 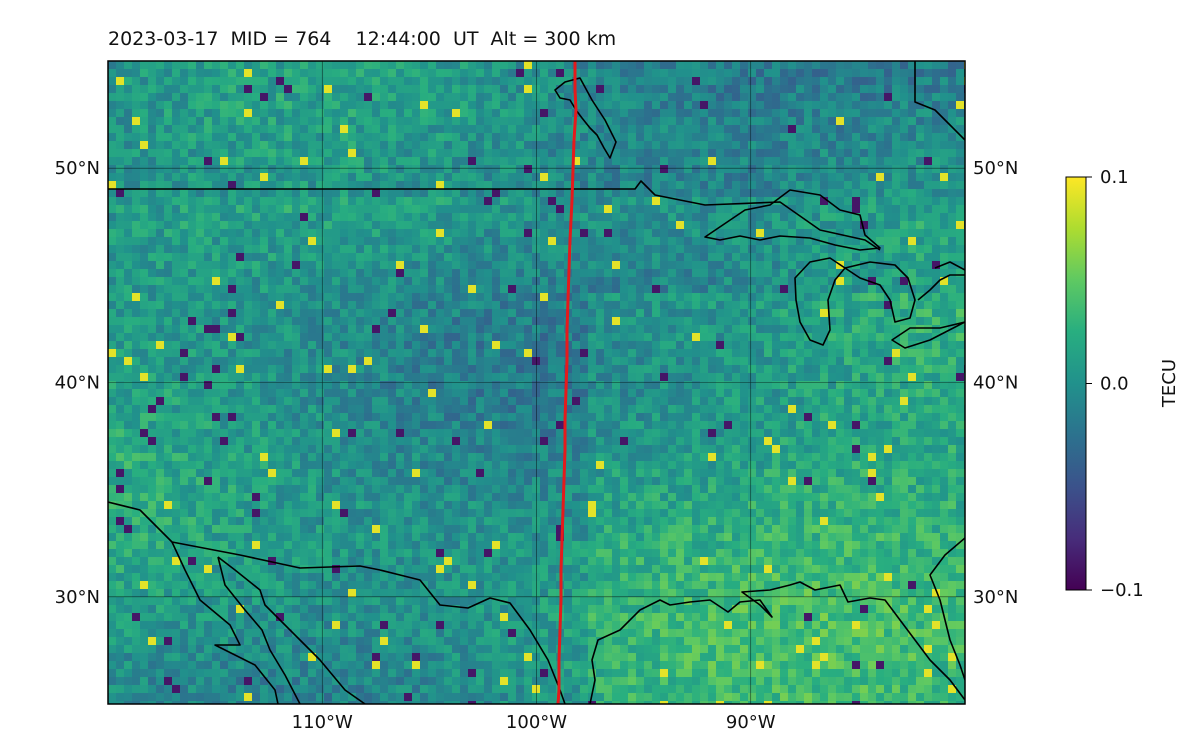 What do you see at coordinates (77, 597) in the screenshot?
I see `lat-tick-label-left: 30°N` at bounding box center [77, 597].